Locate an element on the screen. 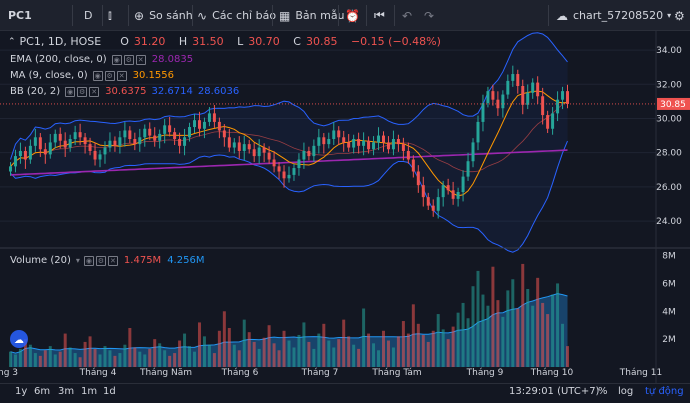  indicators-button: ∿ Các chỉ báo is located at coordinates (236, 15).